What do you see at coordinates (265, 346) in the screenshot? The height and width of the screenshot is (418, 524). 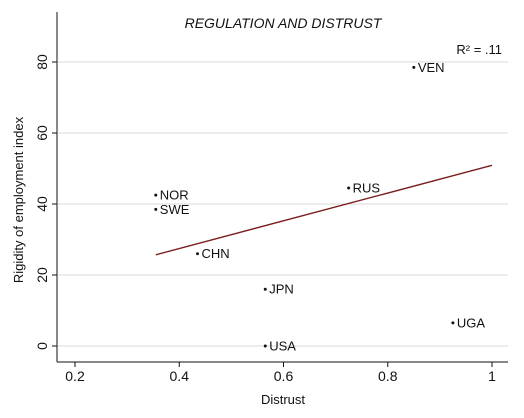 I see `data-point-usa` at bounding box center [265, 346].